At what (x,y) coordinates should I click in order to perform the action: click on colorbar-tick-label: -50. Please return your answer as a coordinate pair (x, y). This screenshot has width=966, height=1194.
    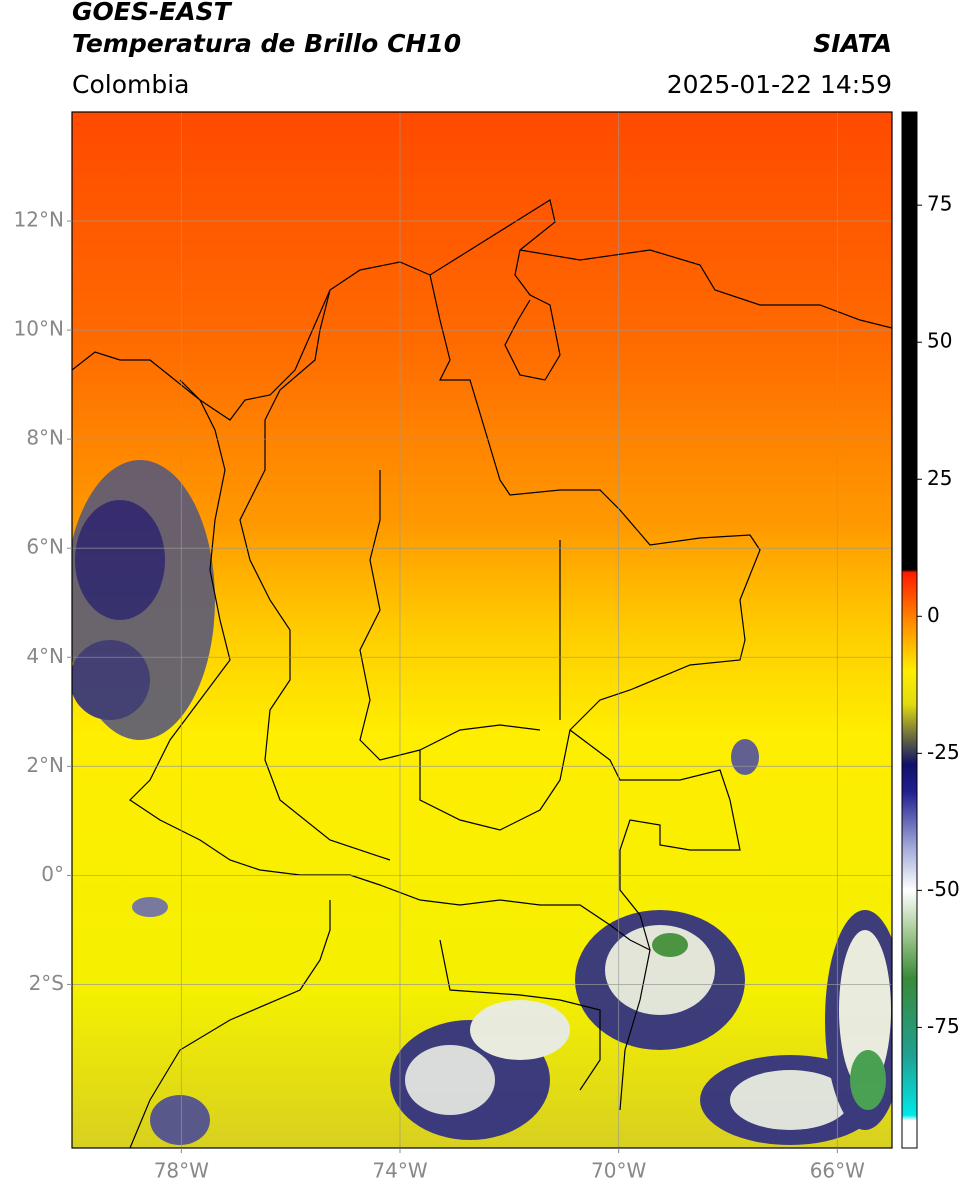
    Looking at the image, I should click on (943, 889).